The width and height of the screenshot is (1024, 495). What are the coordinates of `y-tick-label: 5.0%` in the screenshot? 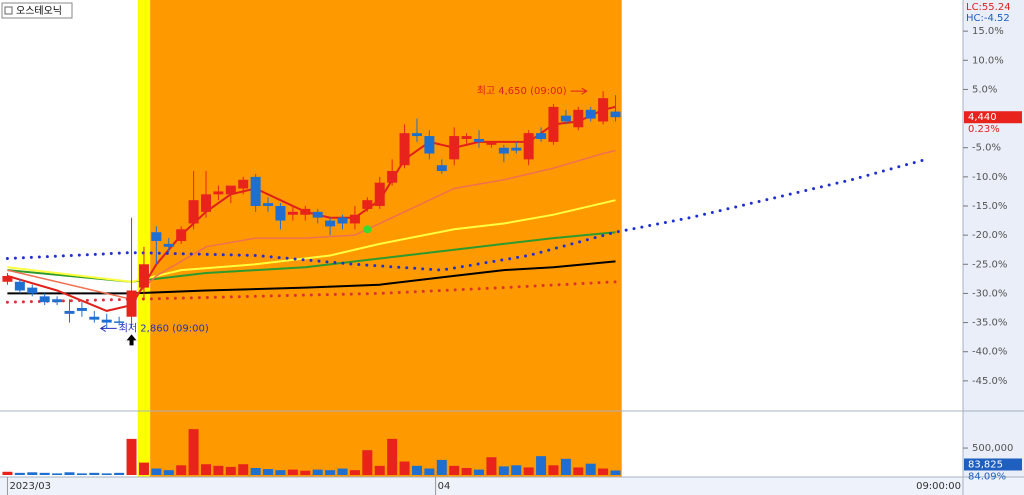 It's located at (984, 89).